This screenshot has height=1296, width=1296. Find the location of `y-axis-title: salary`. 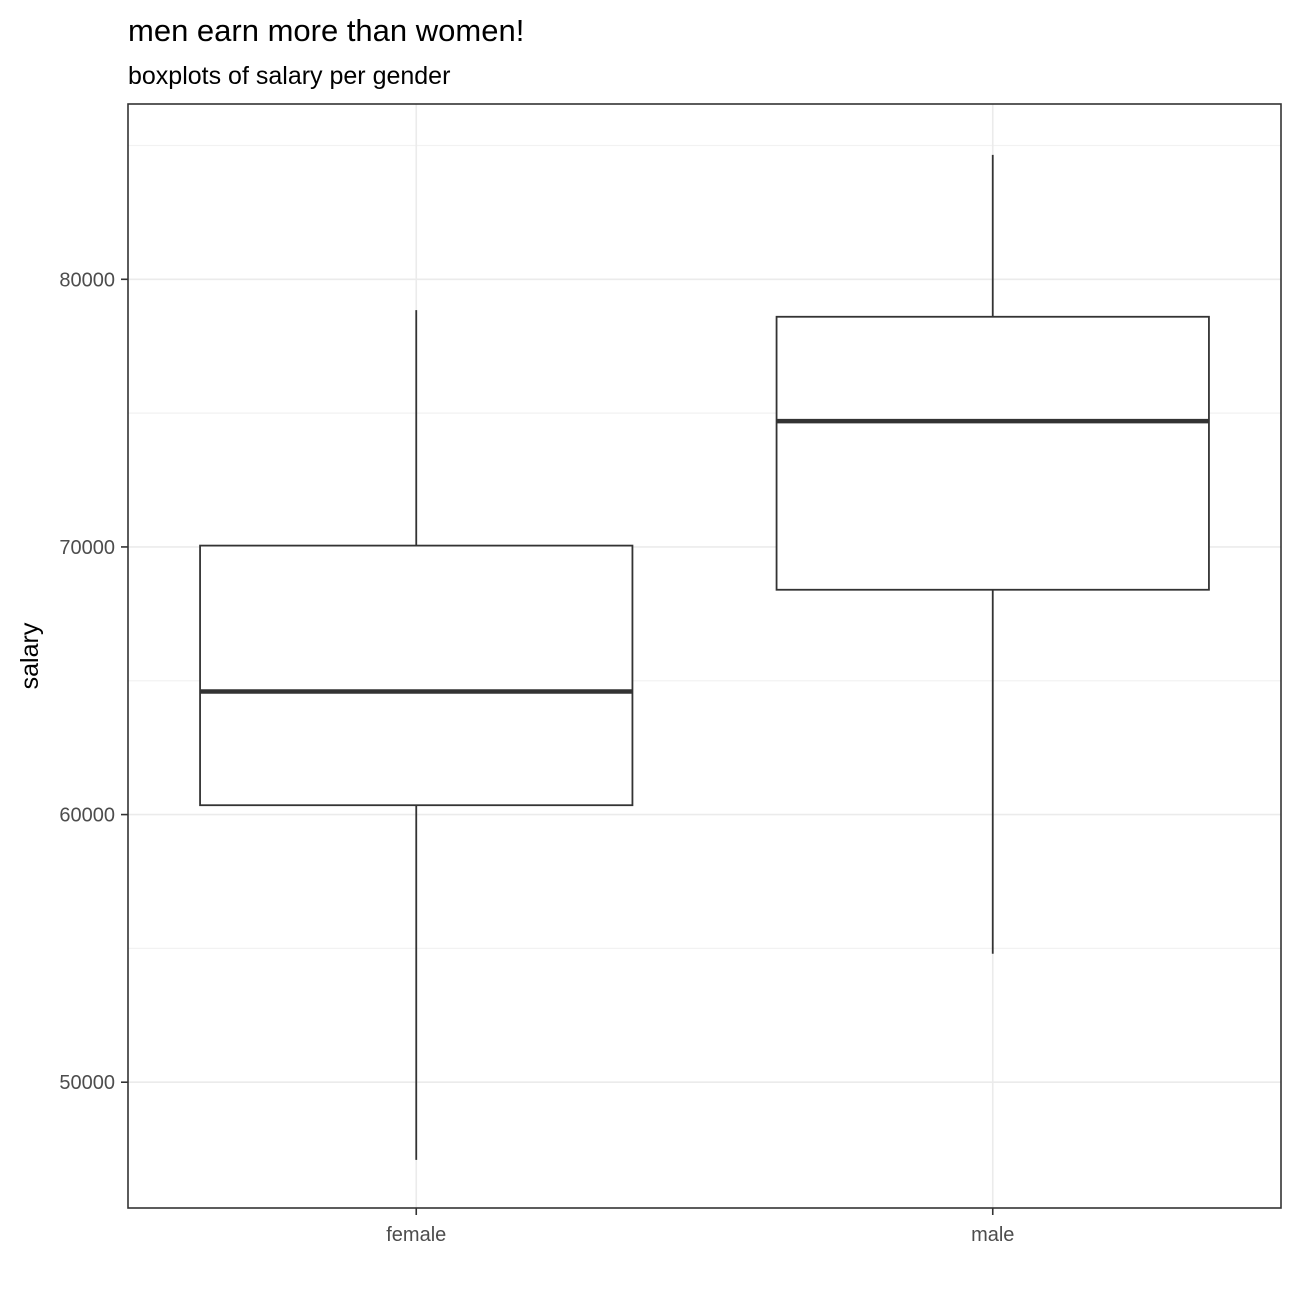

y-axis-title: salary is located at coordinates (30, 655).